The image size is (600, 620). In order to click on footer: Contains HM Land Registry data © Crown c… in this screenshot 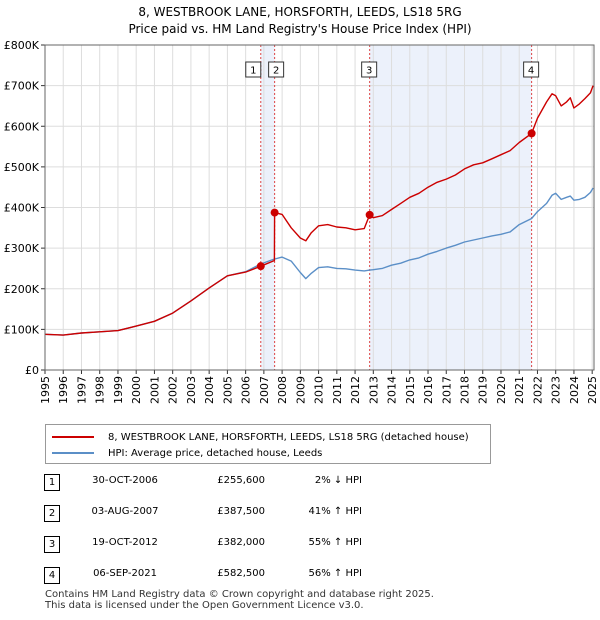, I will do `click(239, 600)`.